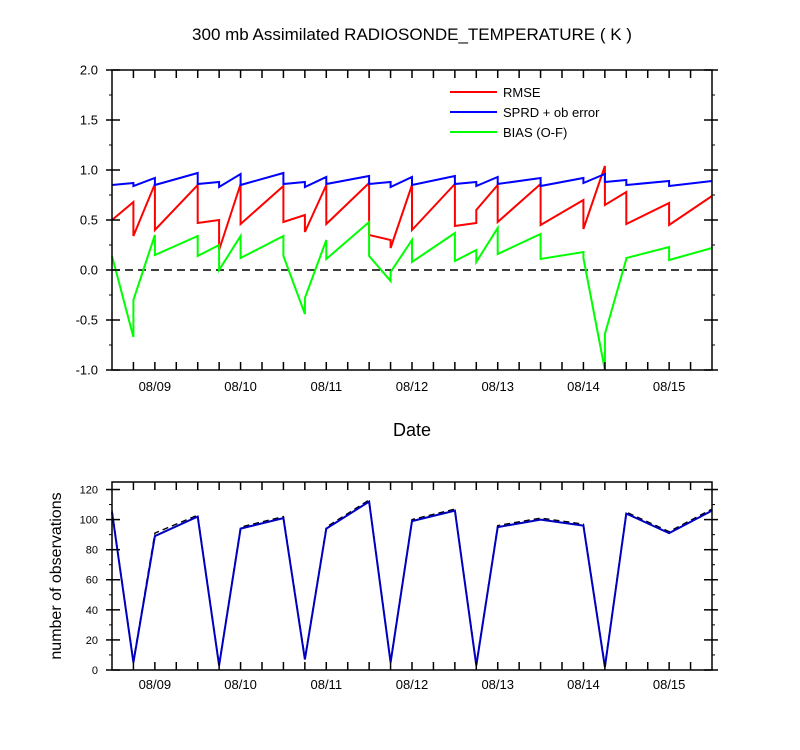  I want to click on y-tick-label: 120, so click(89, 490).